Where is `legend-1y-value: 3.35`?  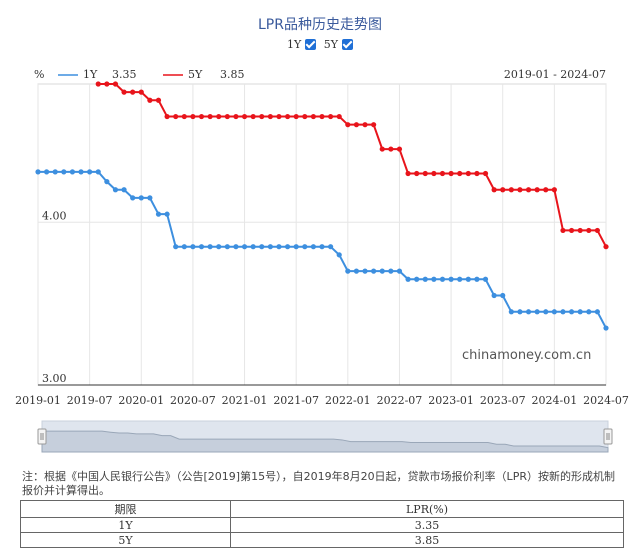
legend-1y-value: 3.35 is located at coordinates (124, 74).